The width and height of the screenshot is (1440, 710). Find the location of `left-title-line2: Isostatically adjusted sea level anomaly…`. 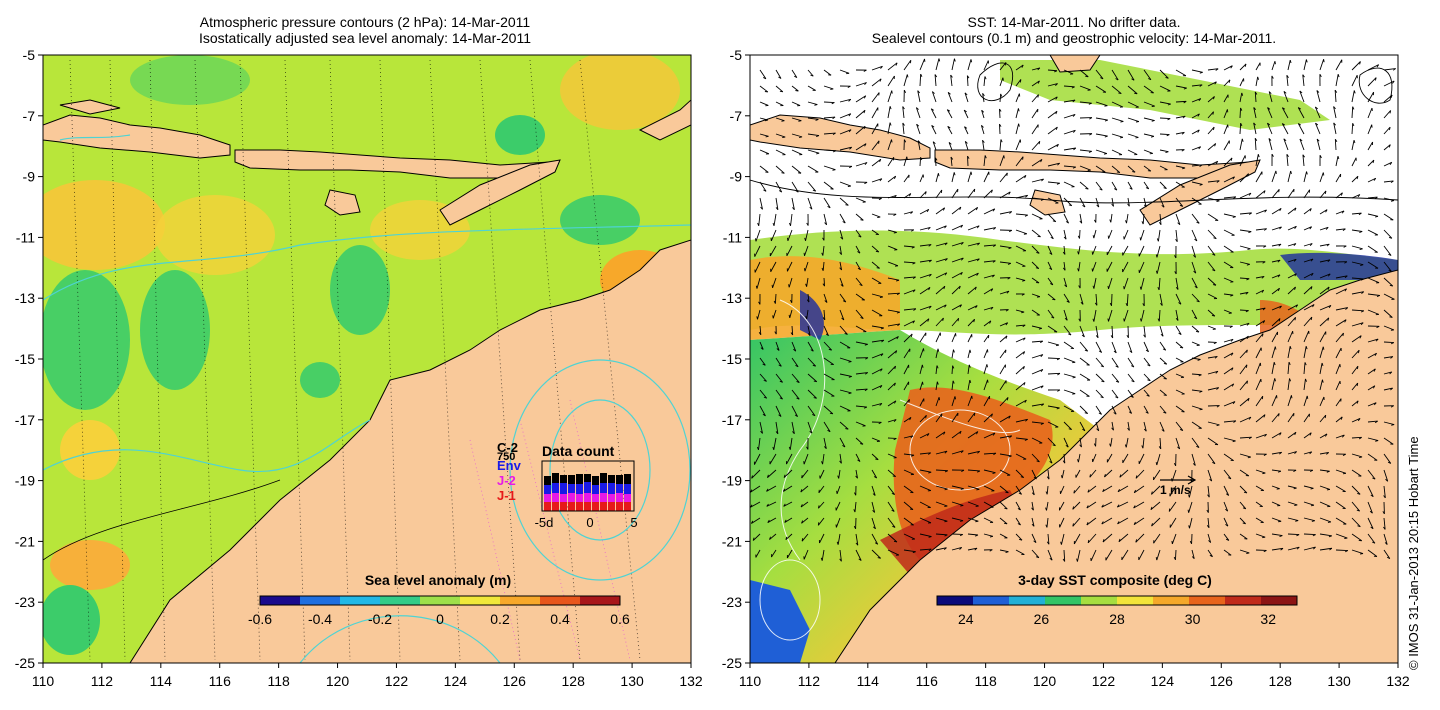

left-title-line2: Isostatically adjusted sea level anomaly… is located at coordinates (365, 38).